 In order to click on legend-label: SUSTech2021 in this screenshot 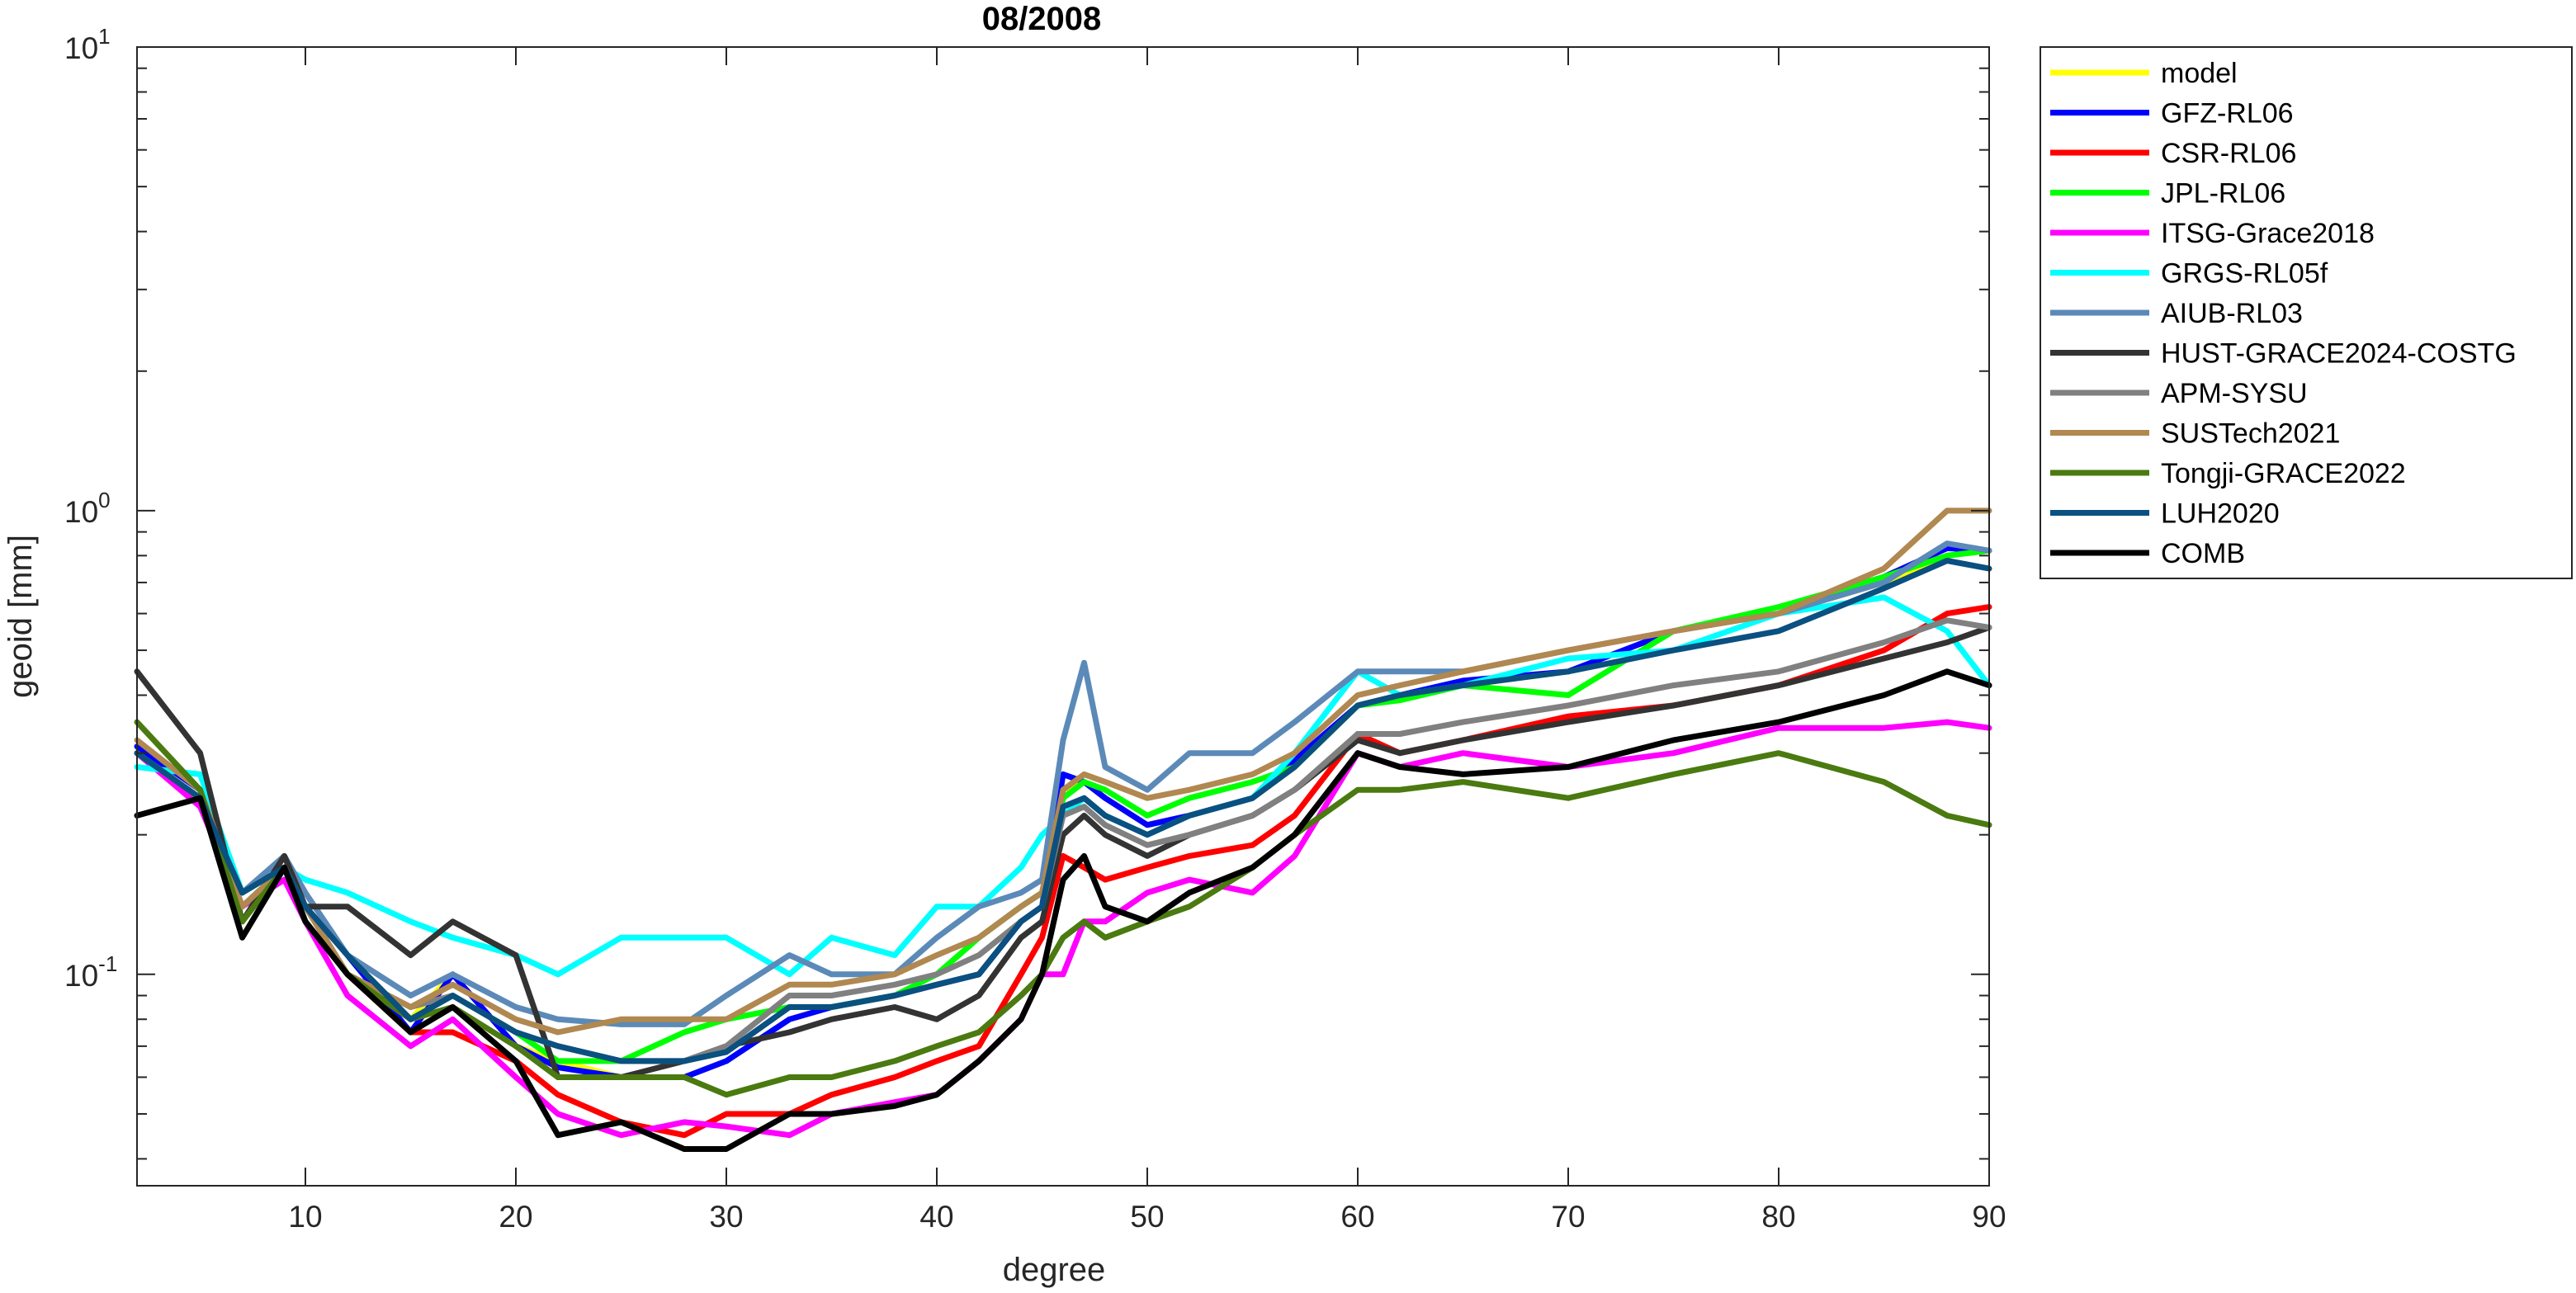, I will do `click(2250, 434)`.